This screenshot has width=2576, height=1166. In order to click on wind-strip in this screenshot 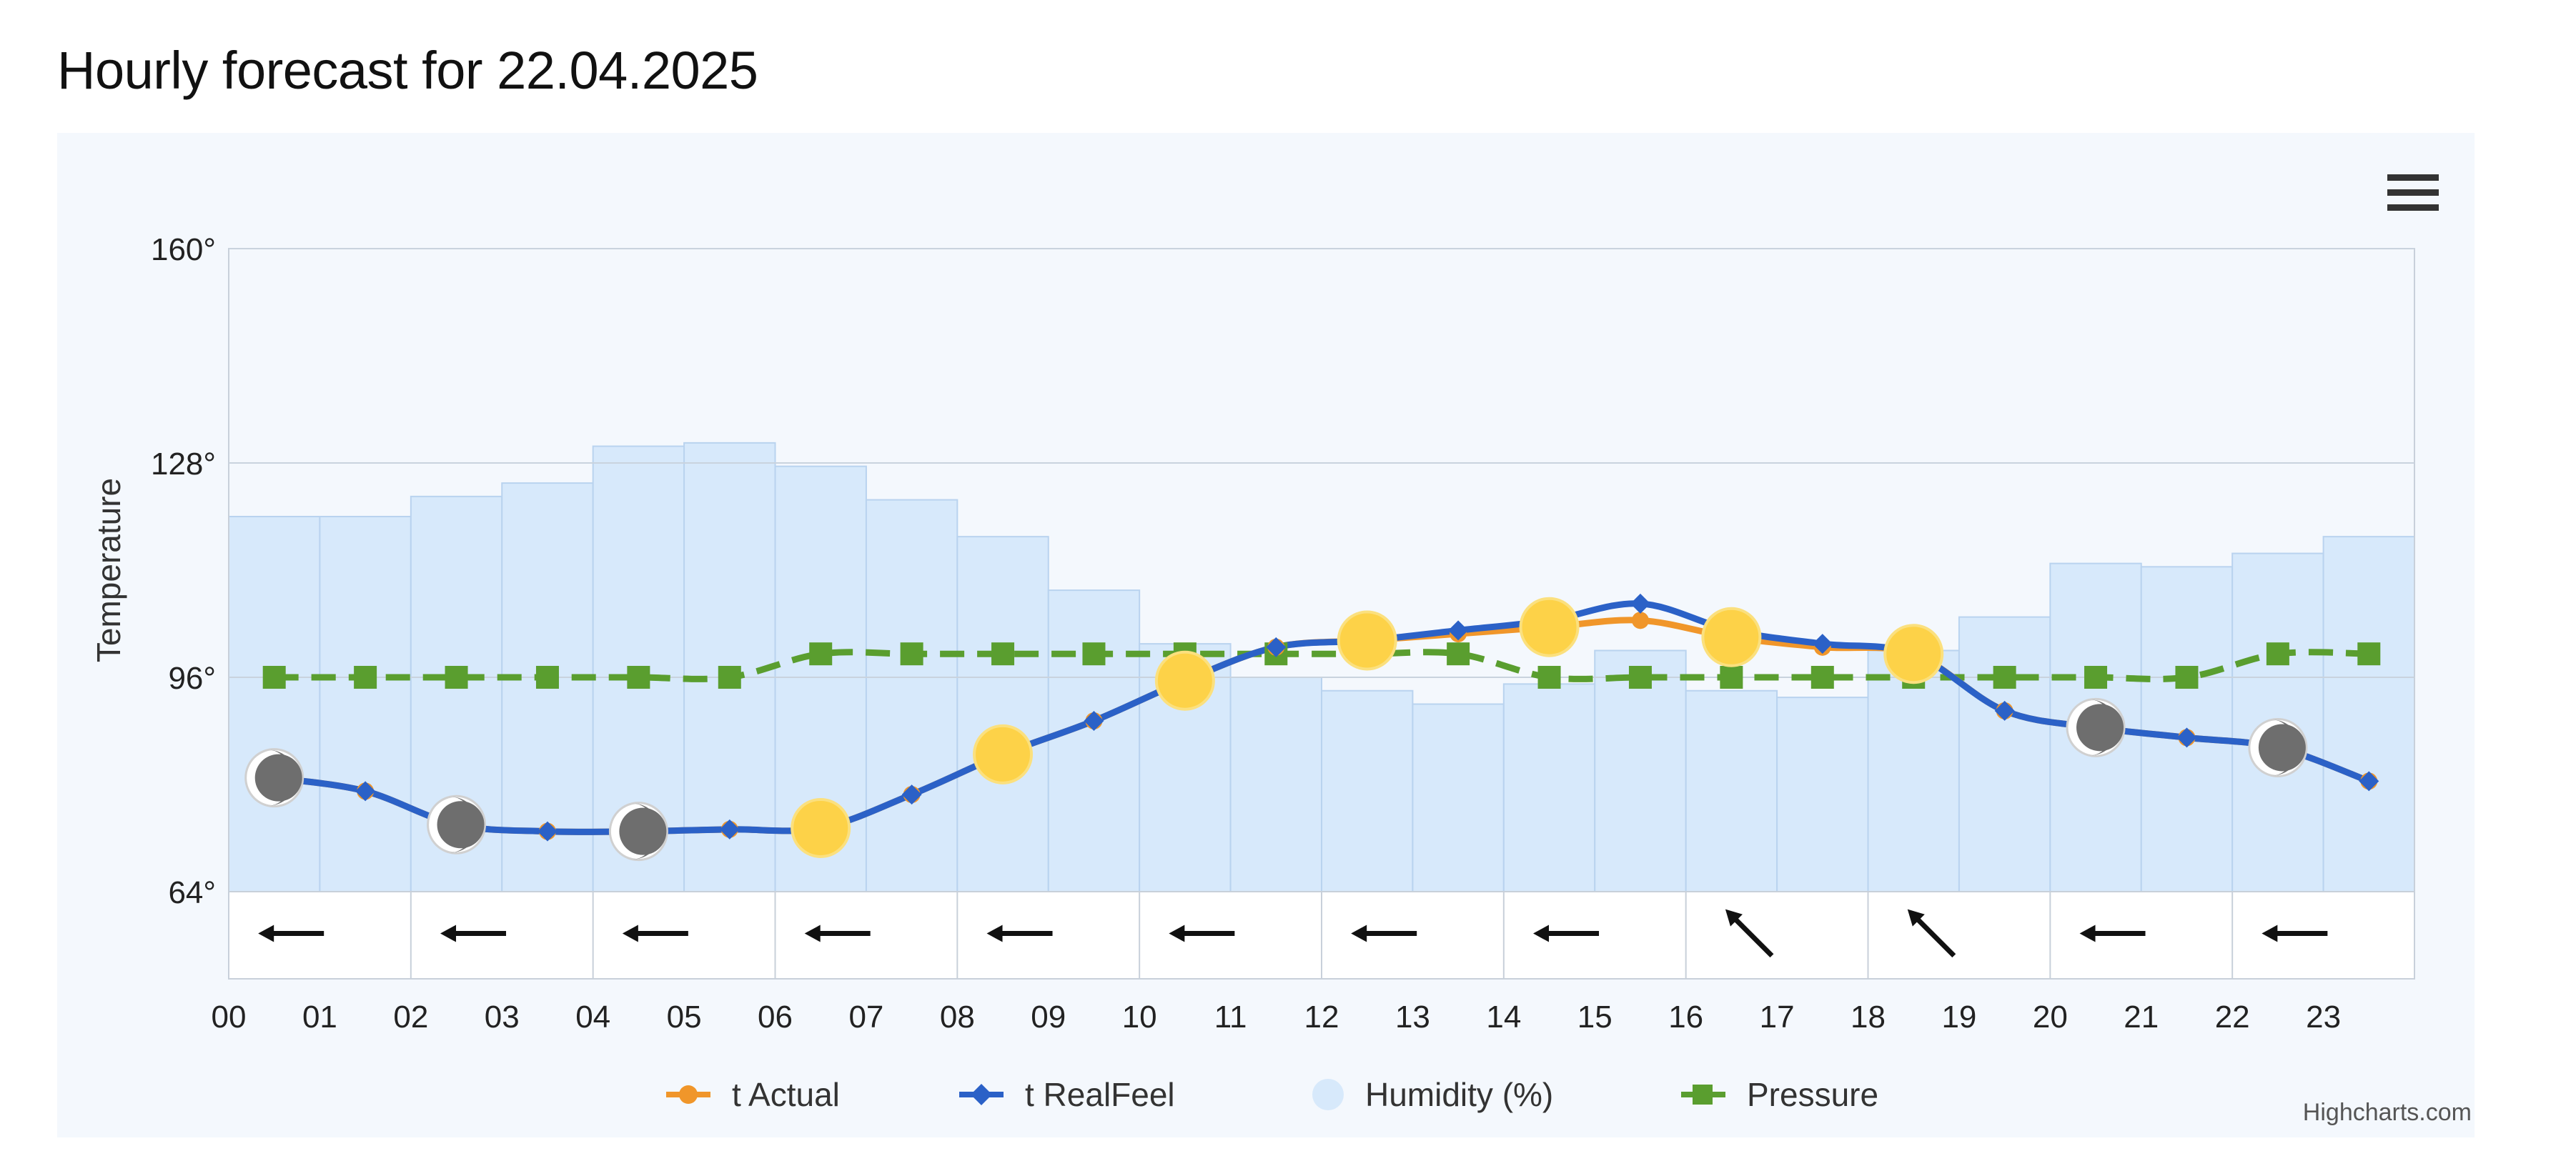, I will do `click(1321, 935)`.